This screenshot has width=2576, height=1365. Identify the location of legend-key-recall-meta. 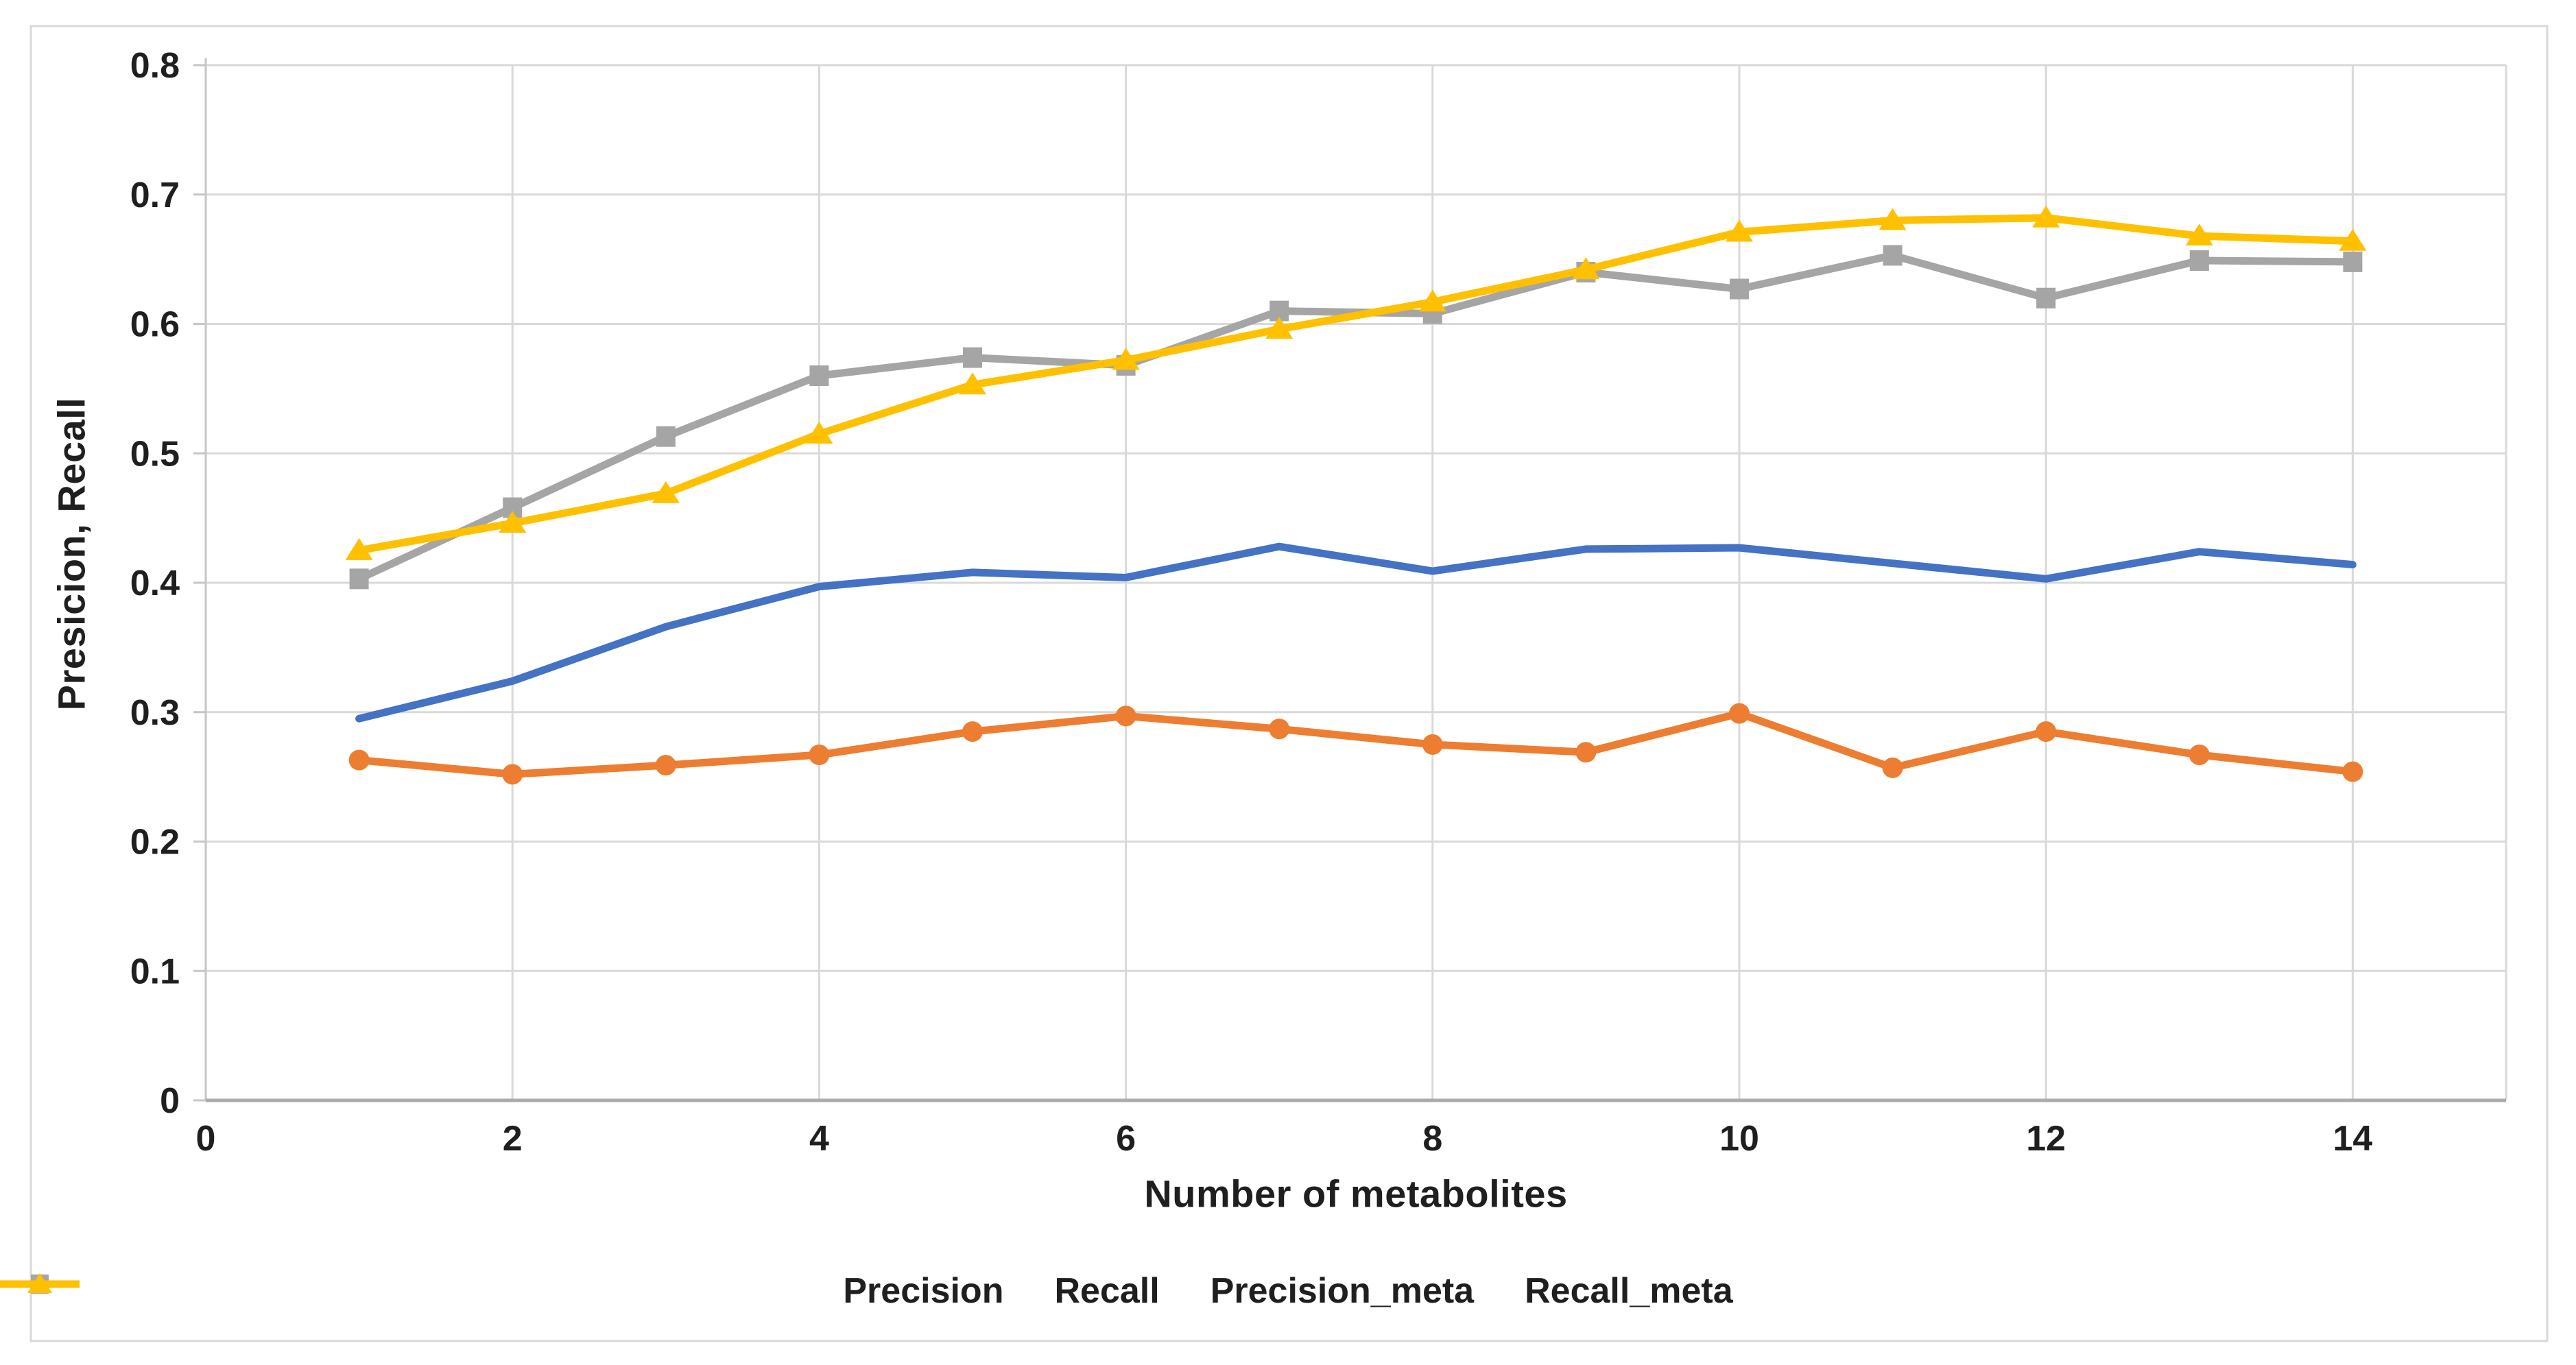
(40, 1283).